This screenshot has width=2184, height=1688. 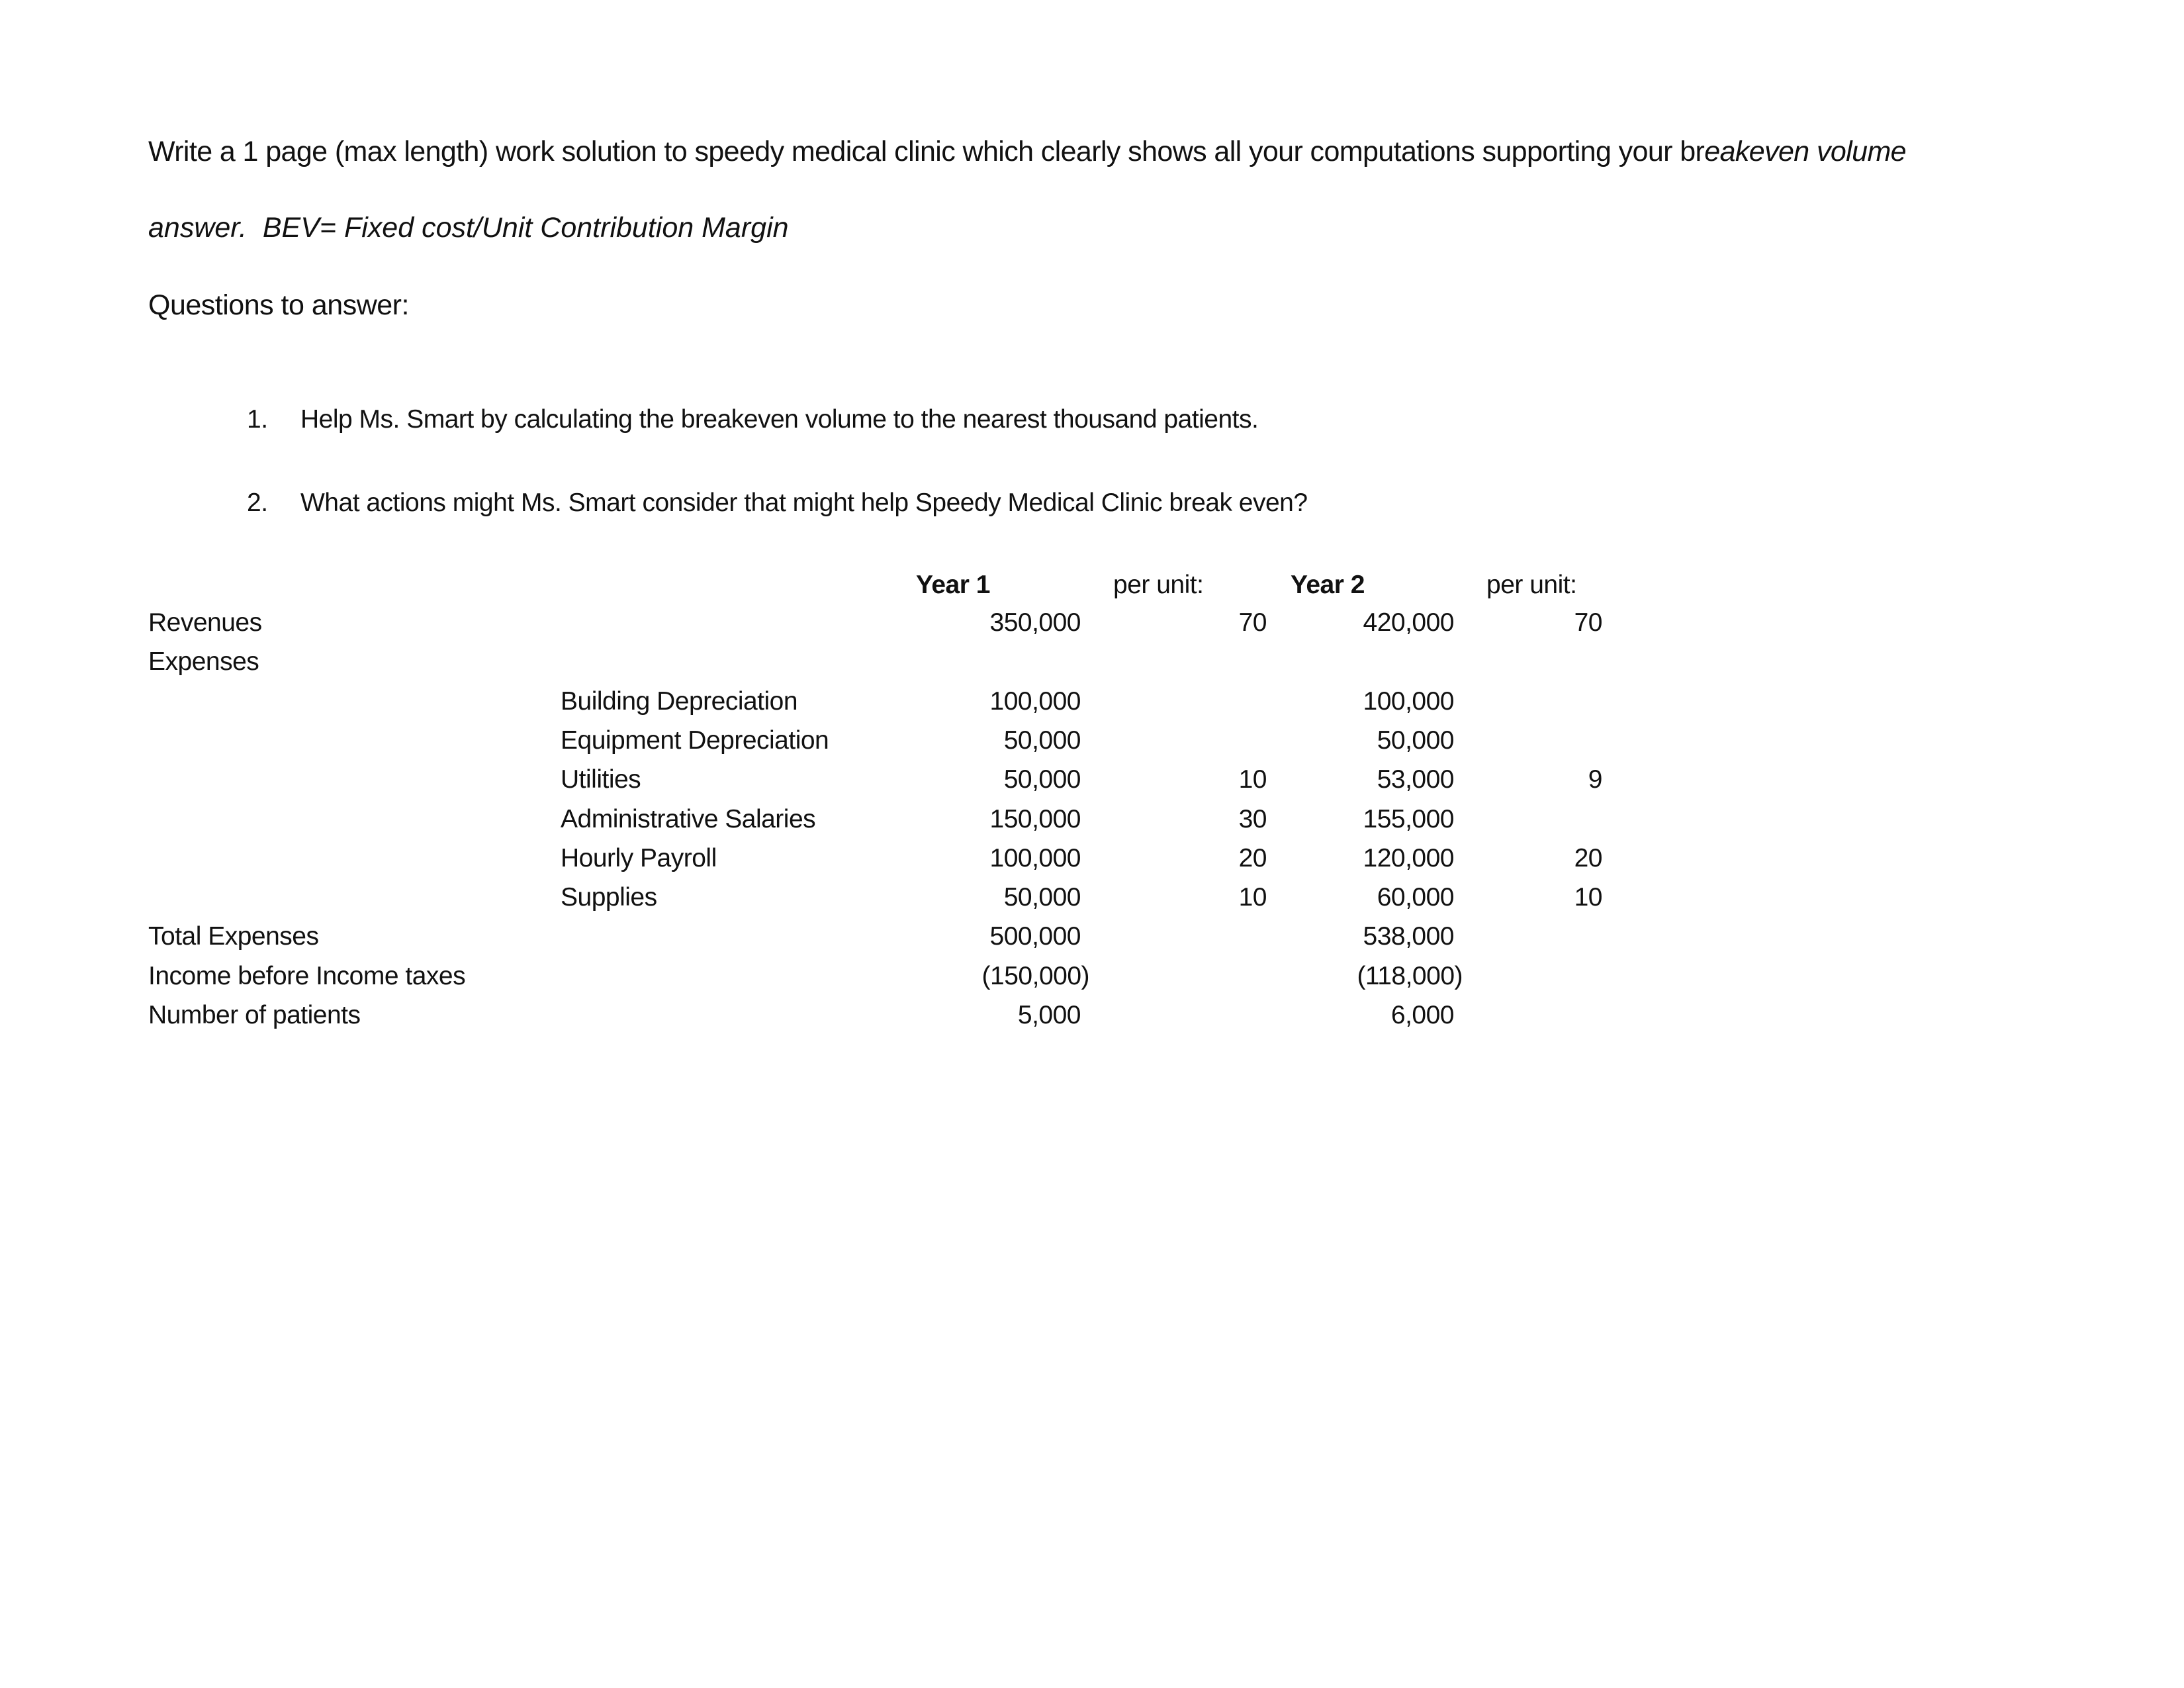 I want to click on cell-year2: 60,000, so click(x=1416, y=897).